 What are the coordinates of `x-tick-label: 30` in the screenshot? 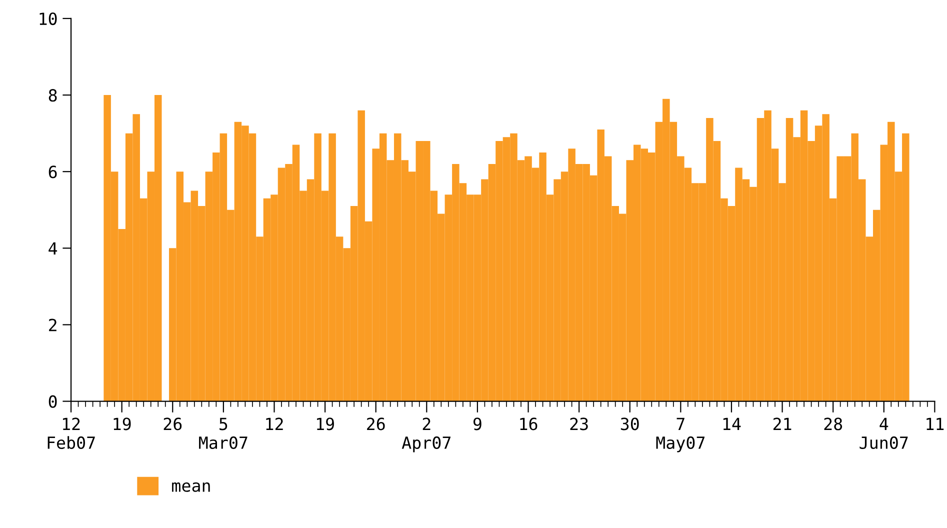 It's located at (629, 424).